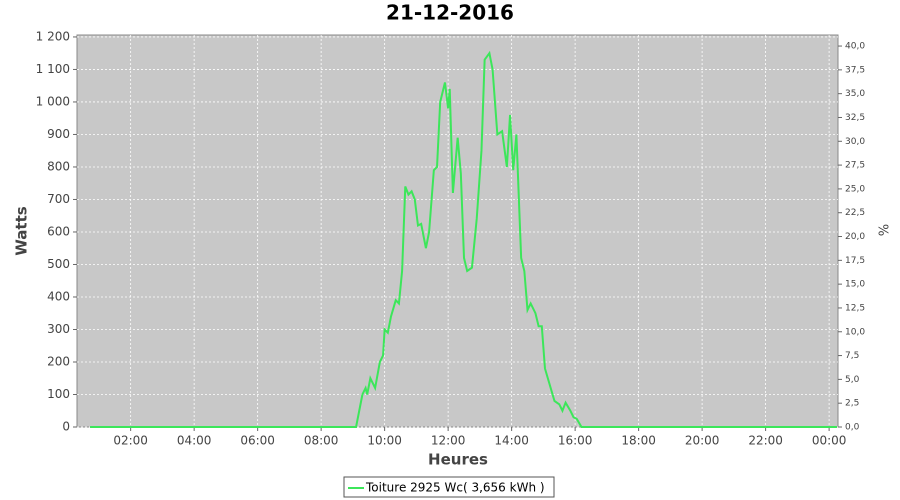 The height and width of the screenshot is (500, 900). Describe the element at coordinates (450, 13) in the screenshot. I see `chart-title: 21-12-2016` at that location.